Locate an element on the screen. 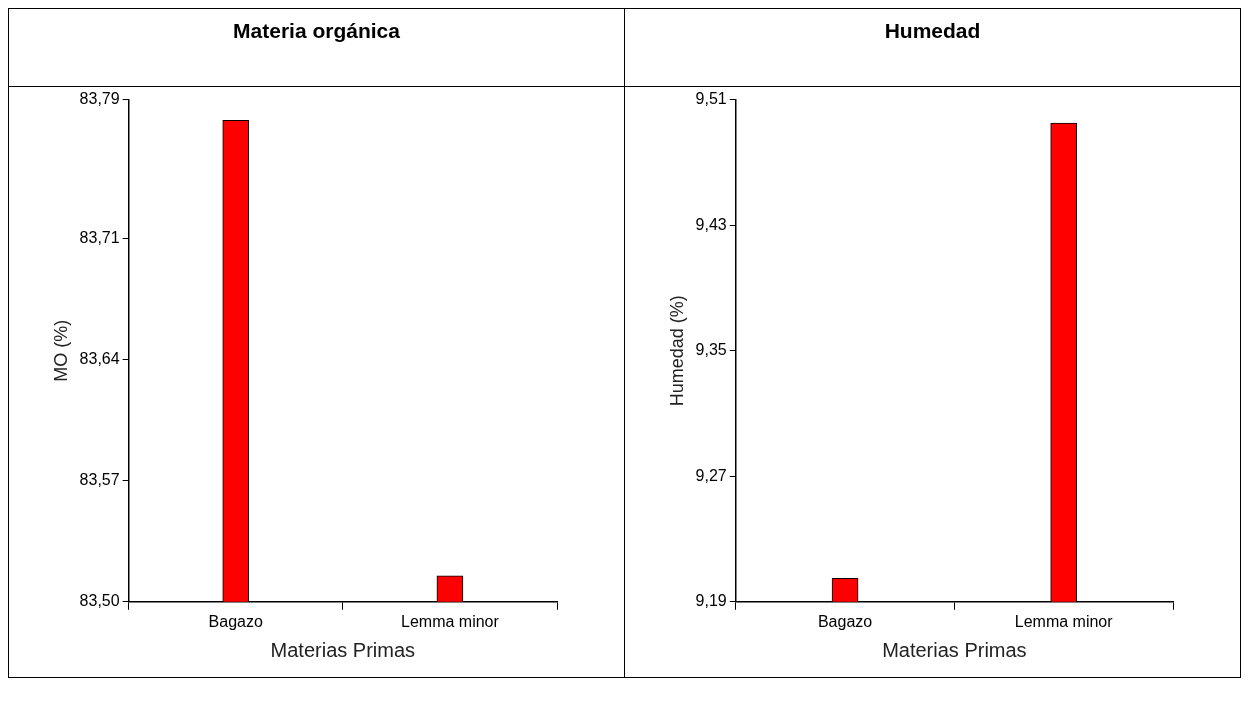 This screenshot has height=702, width=1249. y-tick-label: 83,71 is located at coordinates (99, 237).